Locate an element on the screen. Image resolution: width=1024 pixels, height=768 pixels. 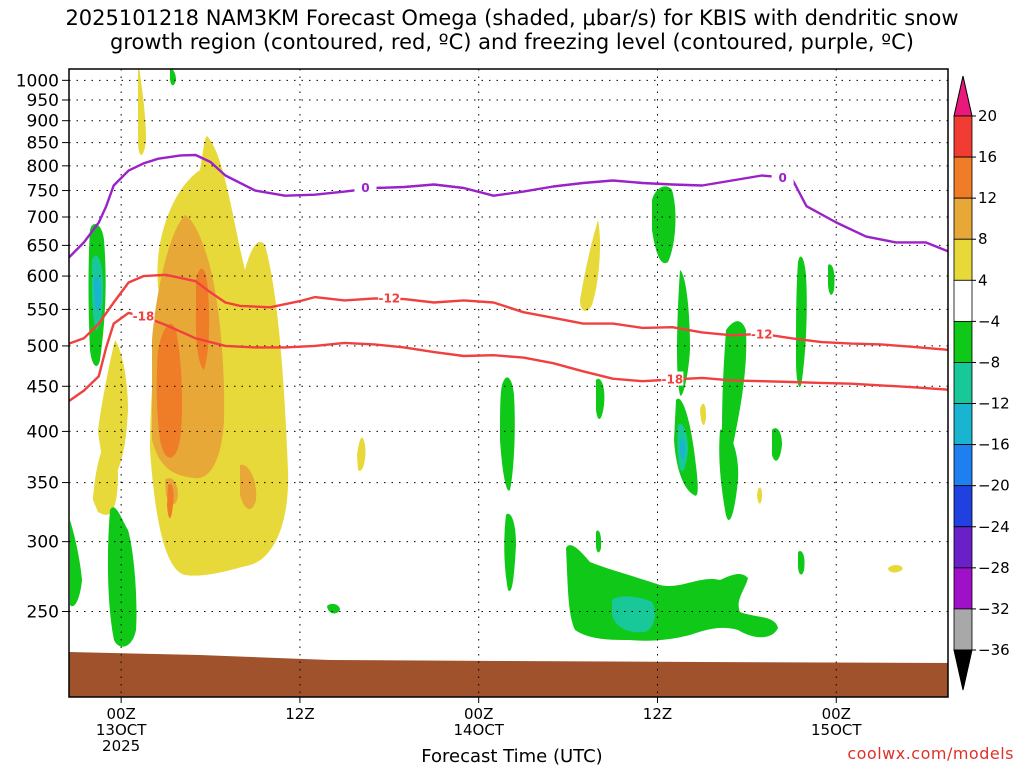
x-tick-label: 14OCT is located at coordinates (478, 730).